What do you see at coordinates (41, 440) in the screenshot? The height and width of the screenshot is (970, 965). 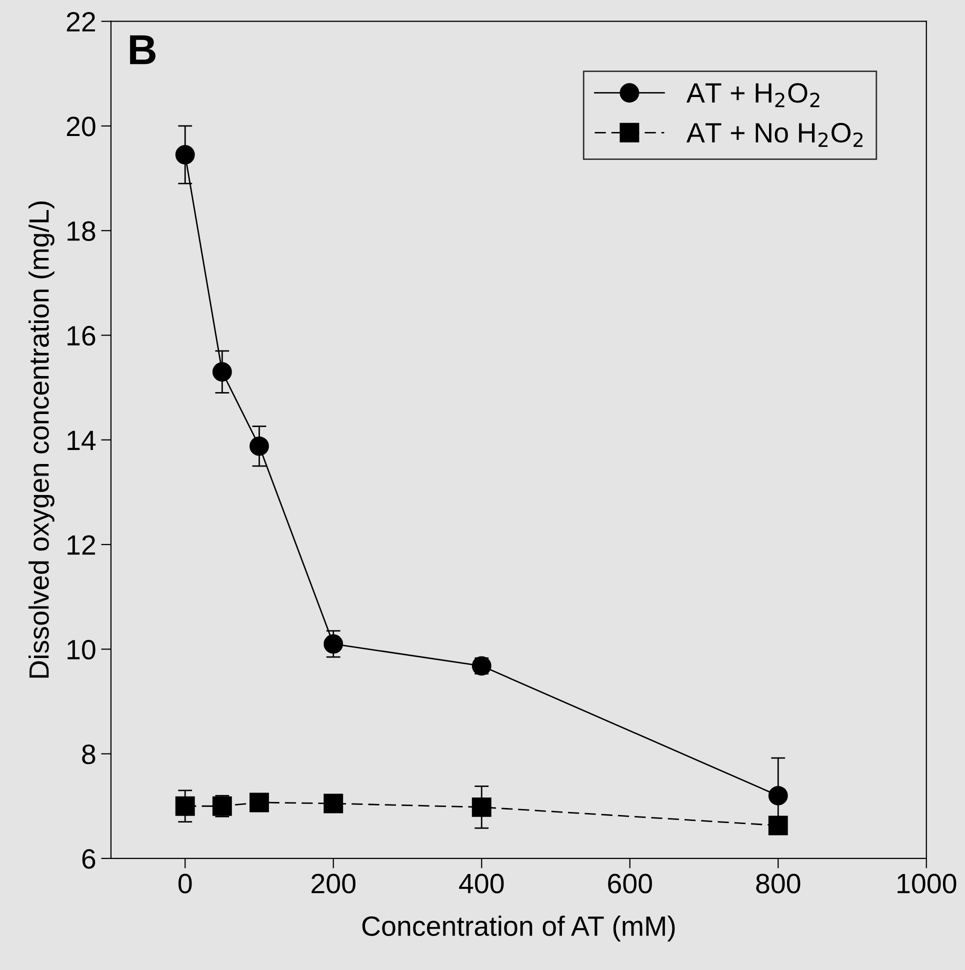 I see `y-axis-title: Dissolved oxygen concentration (mg/L)` at bounding box center [41, 440].